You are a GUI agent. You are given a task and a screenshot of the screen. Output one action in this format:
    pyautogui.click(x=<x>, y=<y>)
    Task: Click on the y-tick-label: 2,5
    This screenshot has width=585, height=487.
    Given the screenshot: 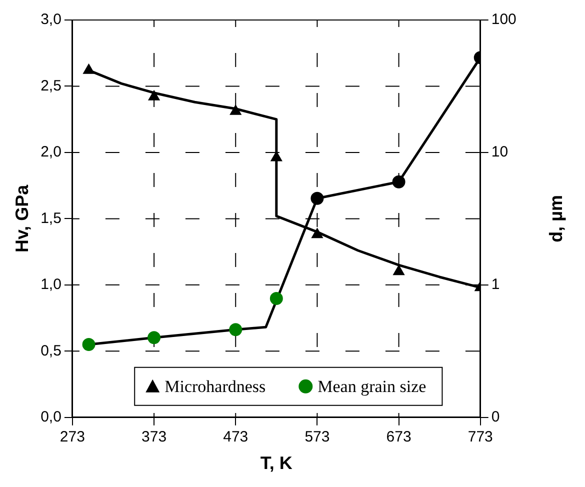 What is the action you would take?
    pyautogui.click(x=51, y=85)
    